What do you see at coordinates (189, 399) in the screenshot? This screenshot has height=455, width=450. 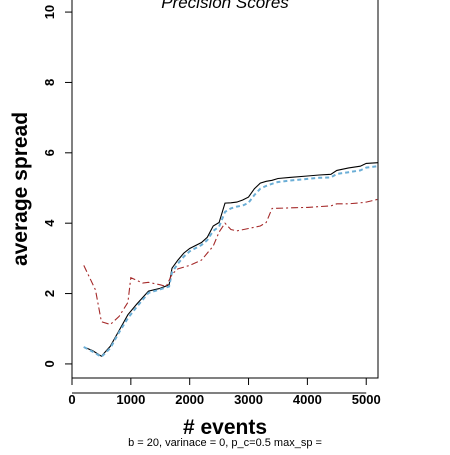 I see `x-tick-label: 2000` at bounding box center [189, 399].